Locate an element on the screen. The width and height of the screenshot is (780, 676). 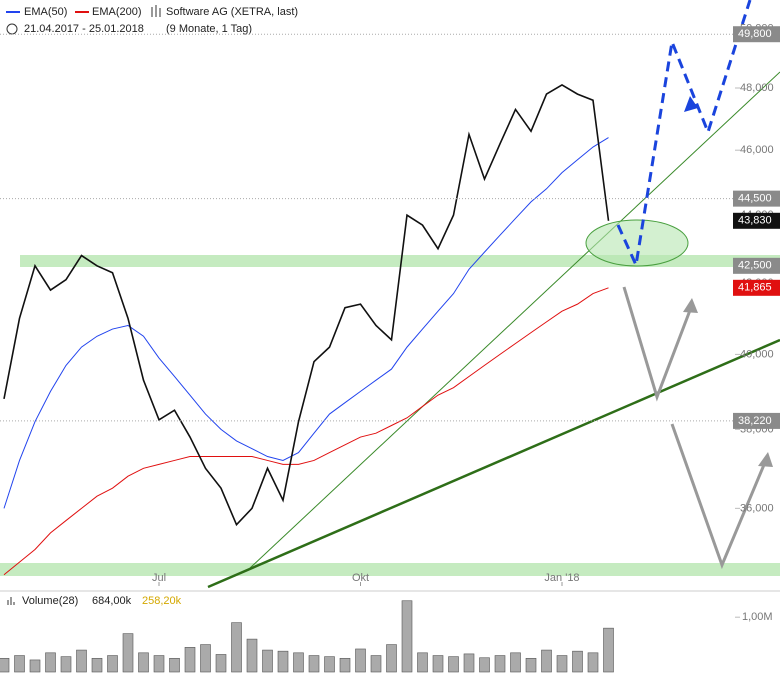
x-tick-label: Jul is located at coordinates (159, 578).